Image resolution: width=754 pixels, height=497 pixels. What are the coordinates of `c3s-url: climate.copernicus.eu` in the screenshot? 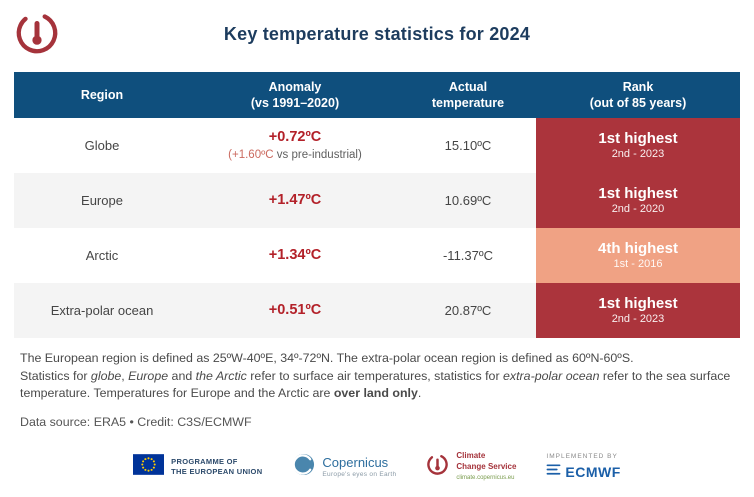 It's located at (485, 477).